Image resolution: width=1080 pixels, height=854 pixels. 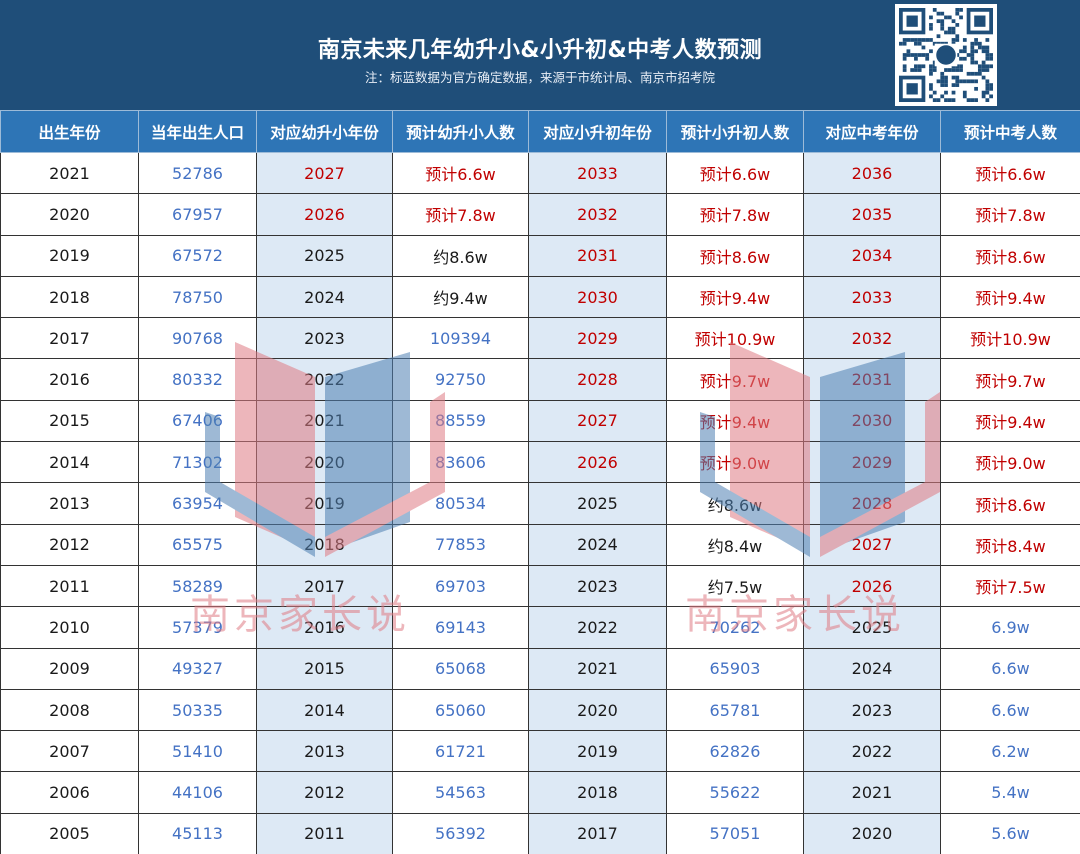 I want to click on wechat-icon, so click(x=946, y=55).